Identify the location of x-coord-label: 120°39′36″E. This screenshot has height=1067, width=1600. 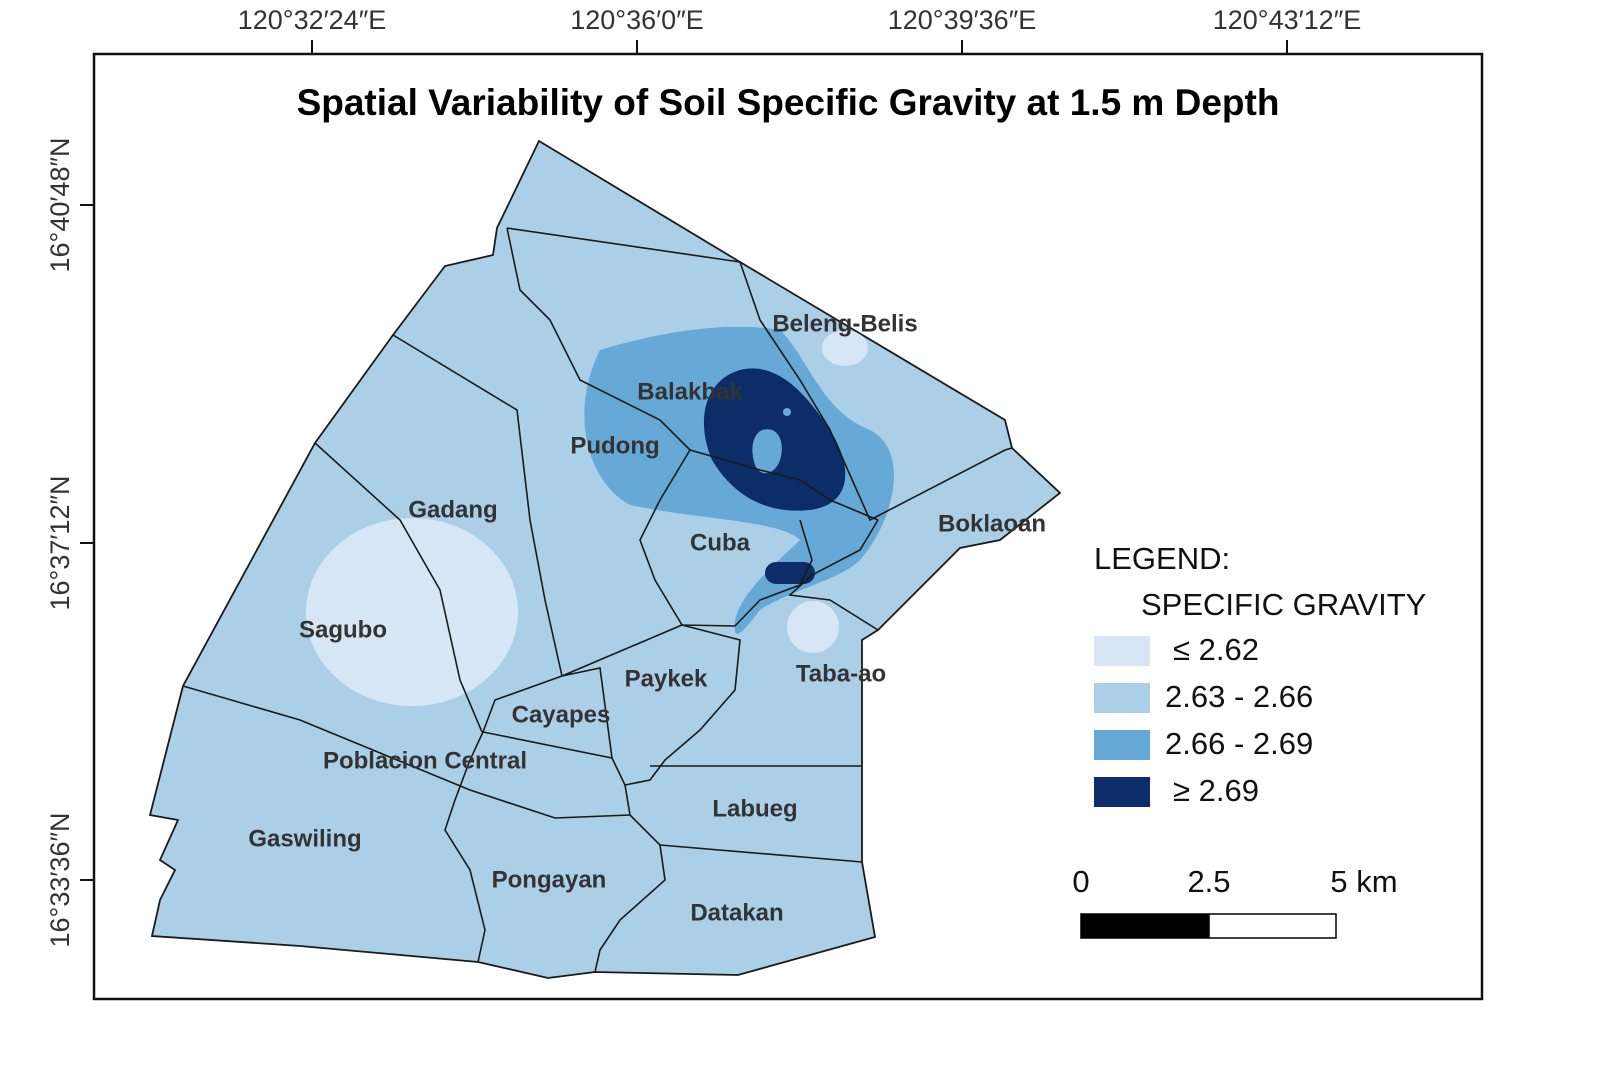
(962, 20).